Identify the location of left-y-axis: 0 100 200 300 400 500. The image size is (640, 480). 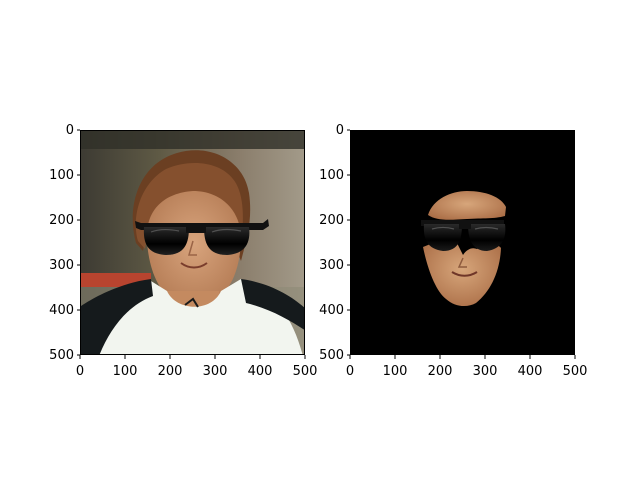
(64, 243).